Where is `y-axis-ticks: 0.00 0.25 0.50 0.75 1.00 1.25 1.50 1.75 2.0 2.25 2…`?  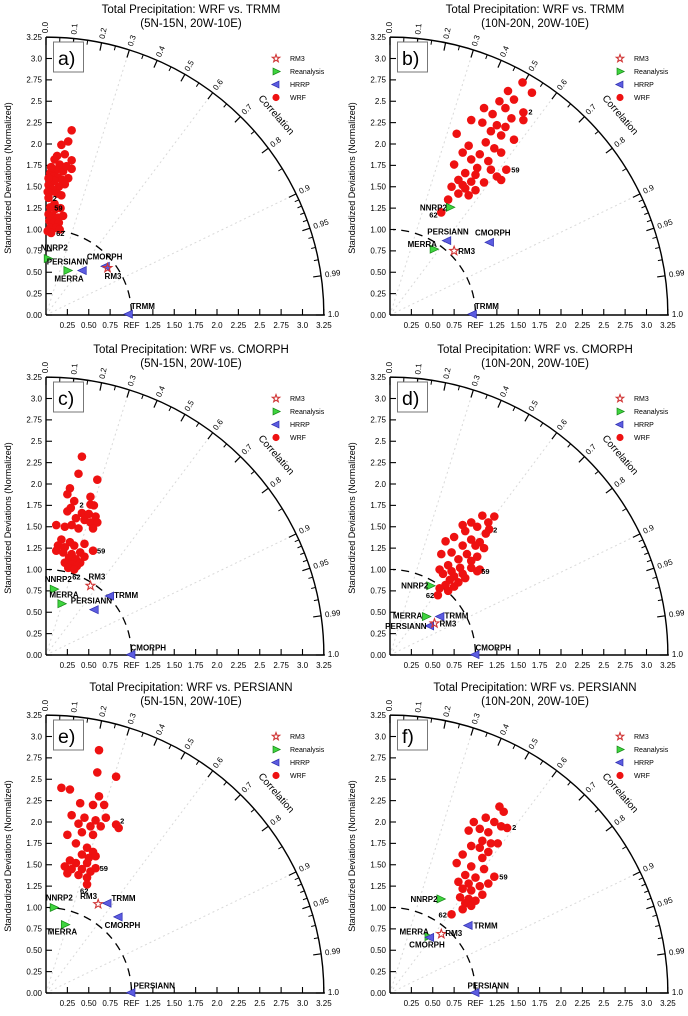 y-axis-ticks: 0.00 0.25 0.50 0.75 1.00 1.25 1.50 1.75 2.0 2.25 2… is located at coordinates (383, 176).